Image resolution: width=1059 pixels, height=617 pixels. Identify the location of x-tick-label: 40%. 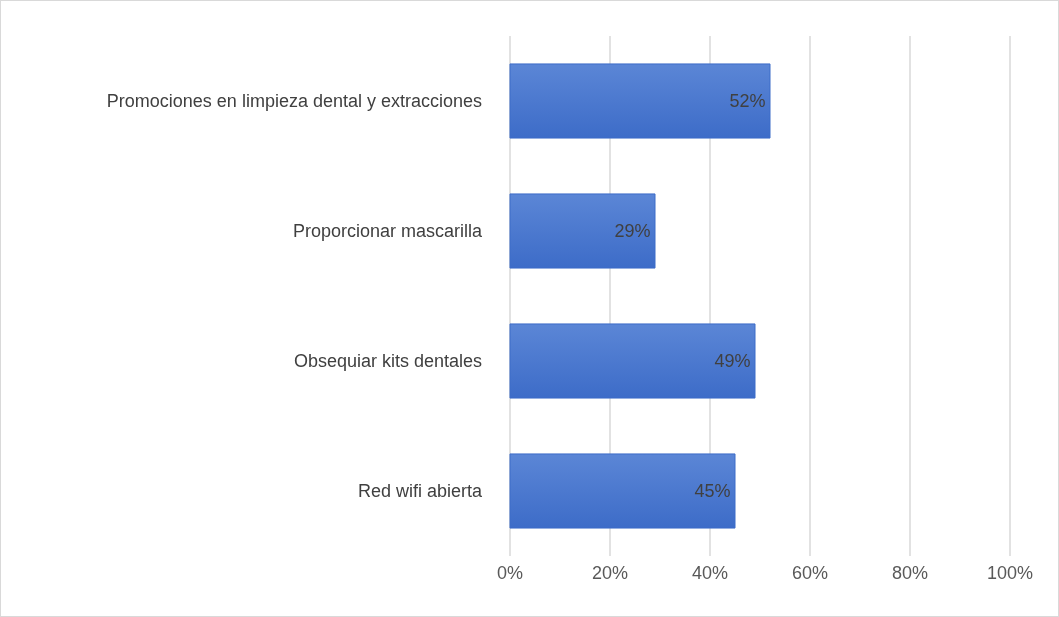
(710, 573).